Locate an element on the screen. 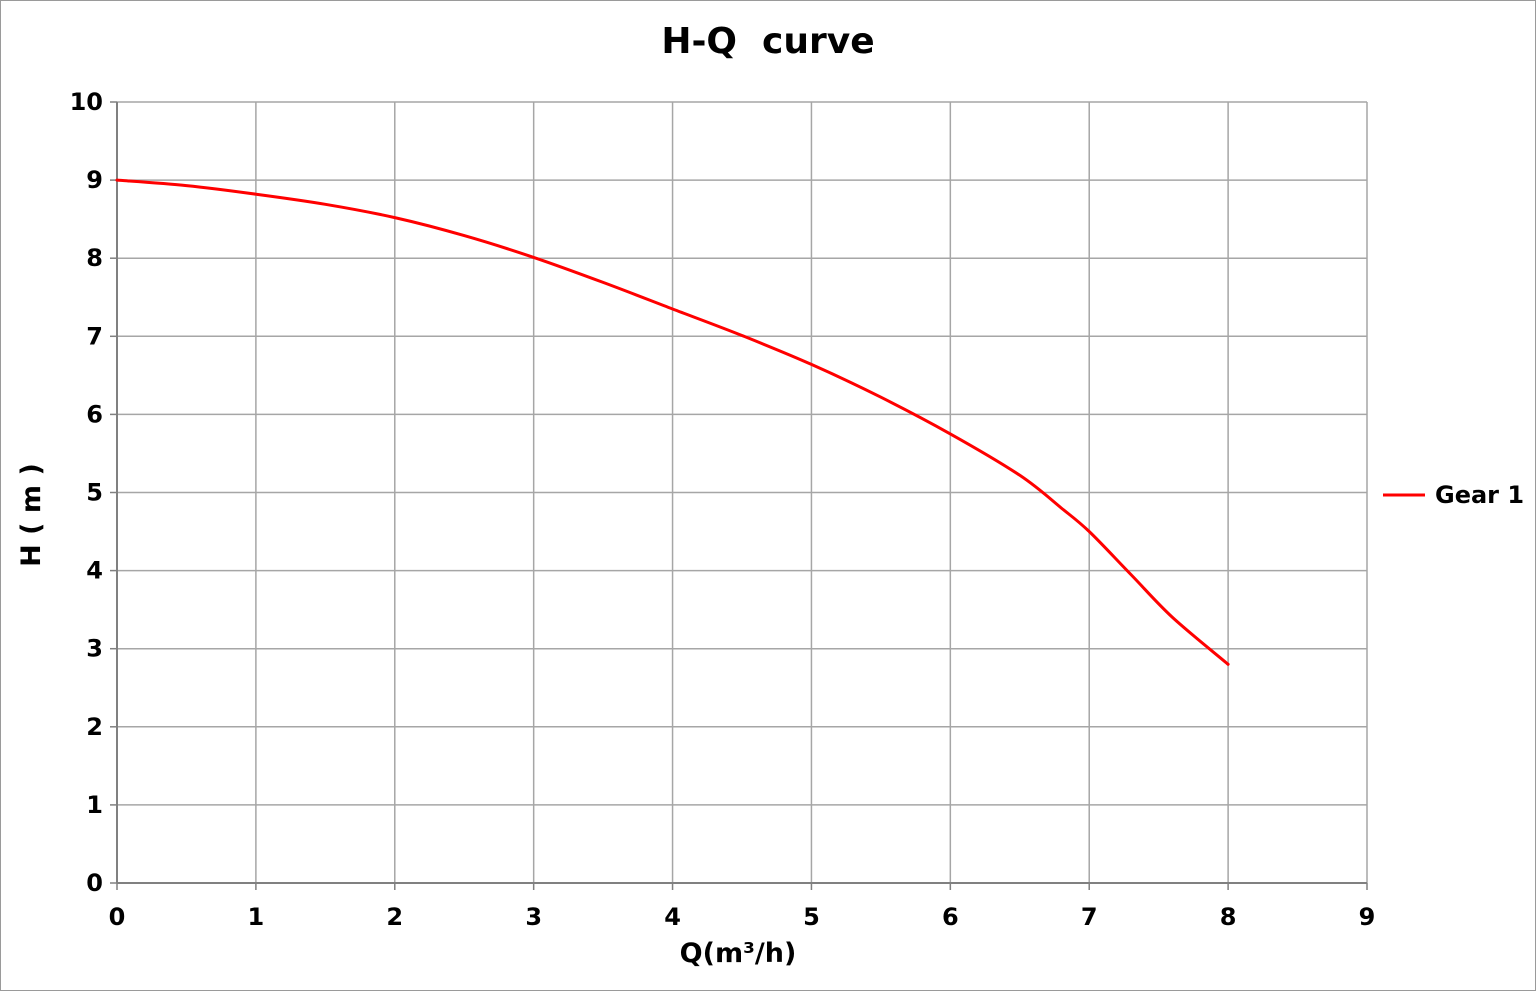 The image size is (1536, 991). y-tick-label: 2 is located at coordinates (94, 727).